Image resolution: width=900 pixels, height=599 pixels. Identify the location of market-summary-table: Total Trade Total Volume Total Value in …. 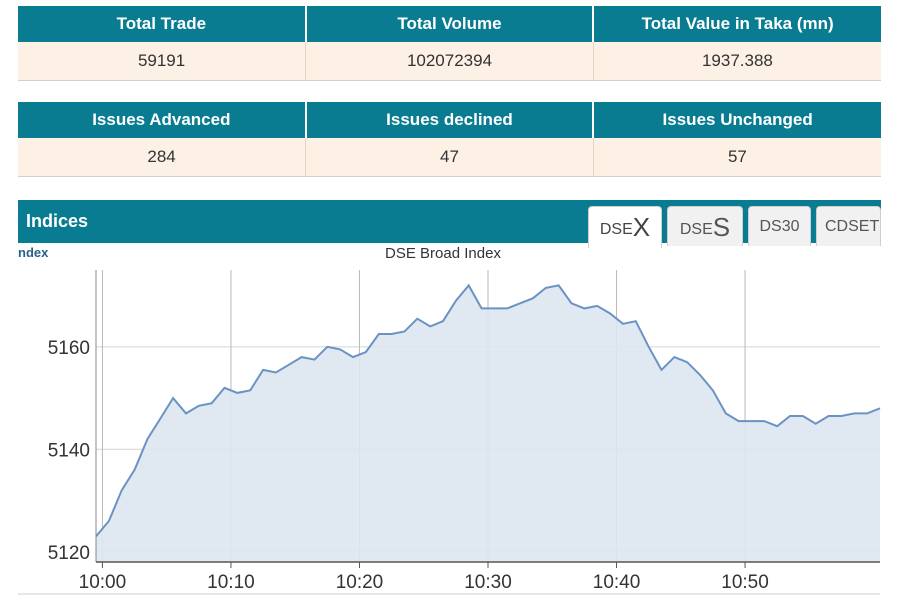
(449, 43).